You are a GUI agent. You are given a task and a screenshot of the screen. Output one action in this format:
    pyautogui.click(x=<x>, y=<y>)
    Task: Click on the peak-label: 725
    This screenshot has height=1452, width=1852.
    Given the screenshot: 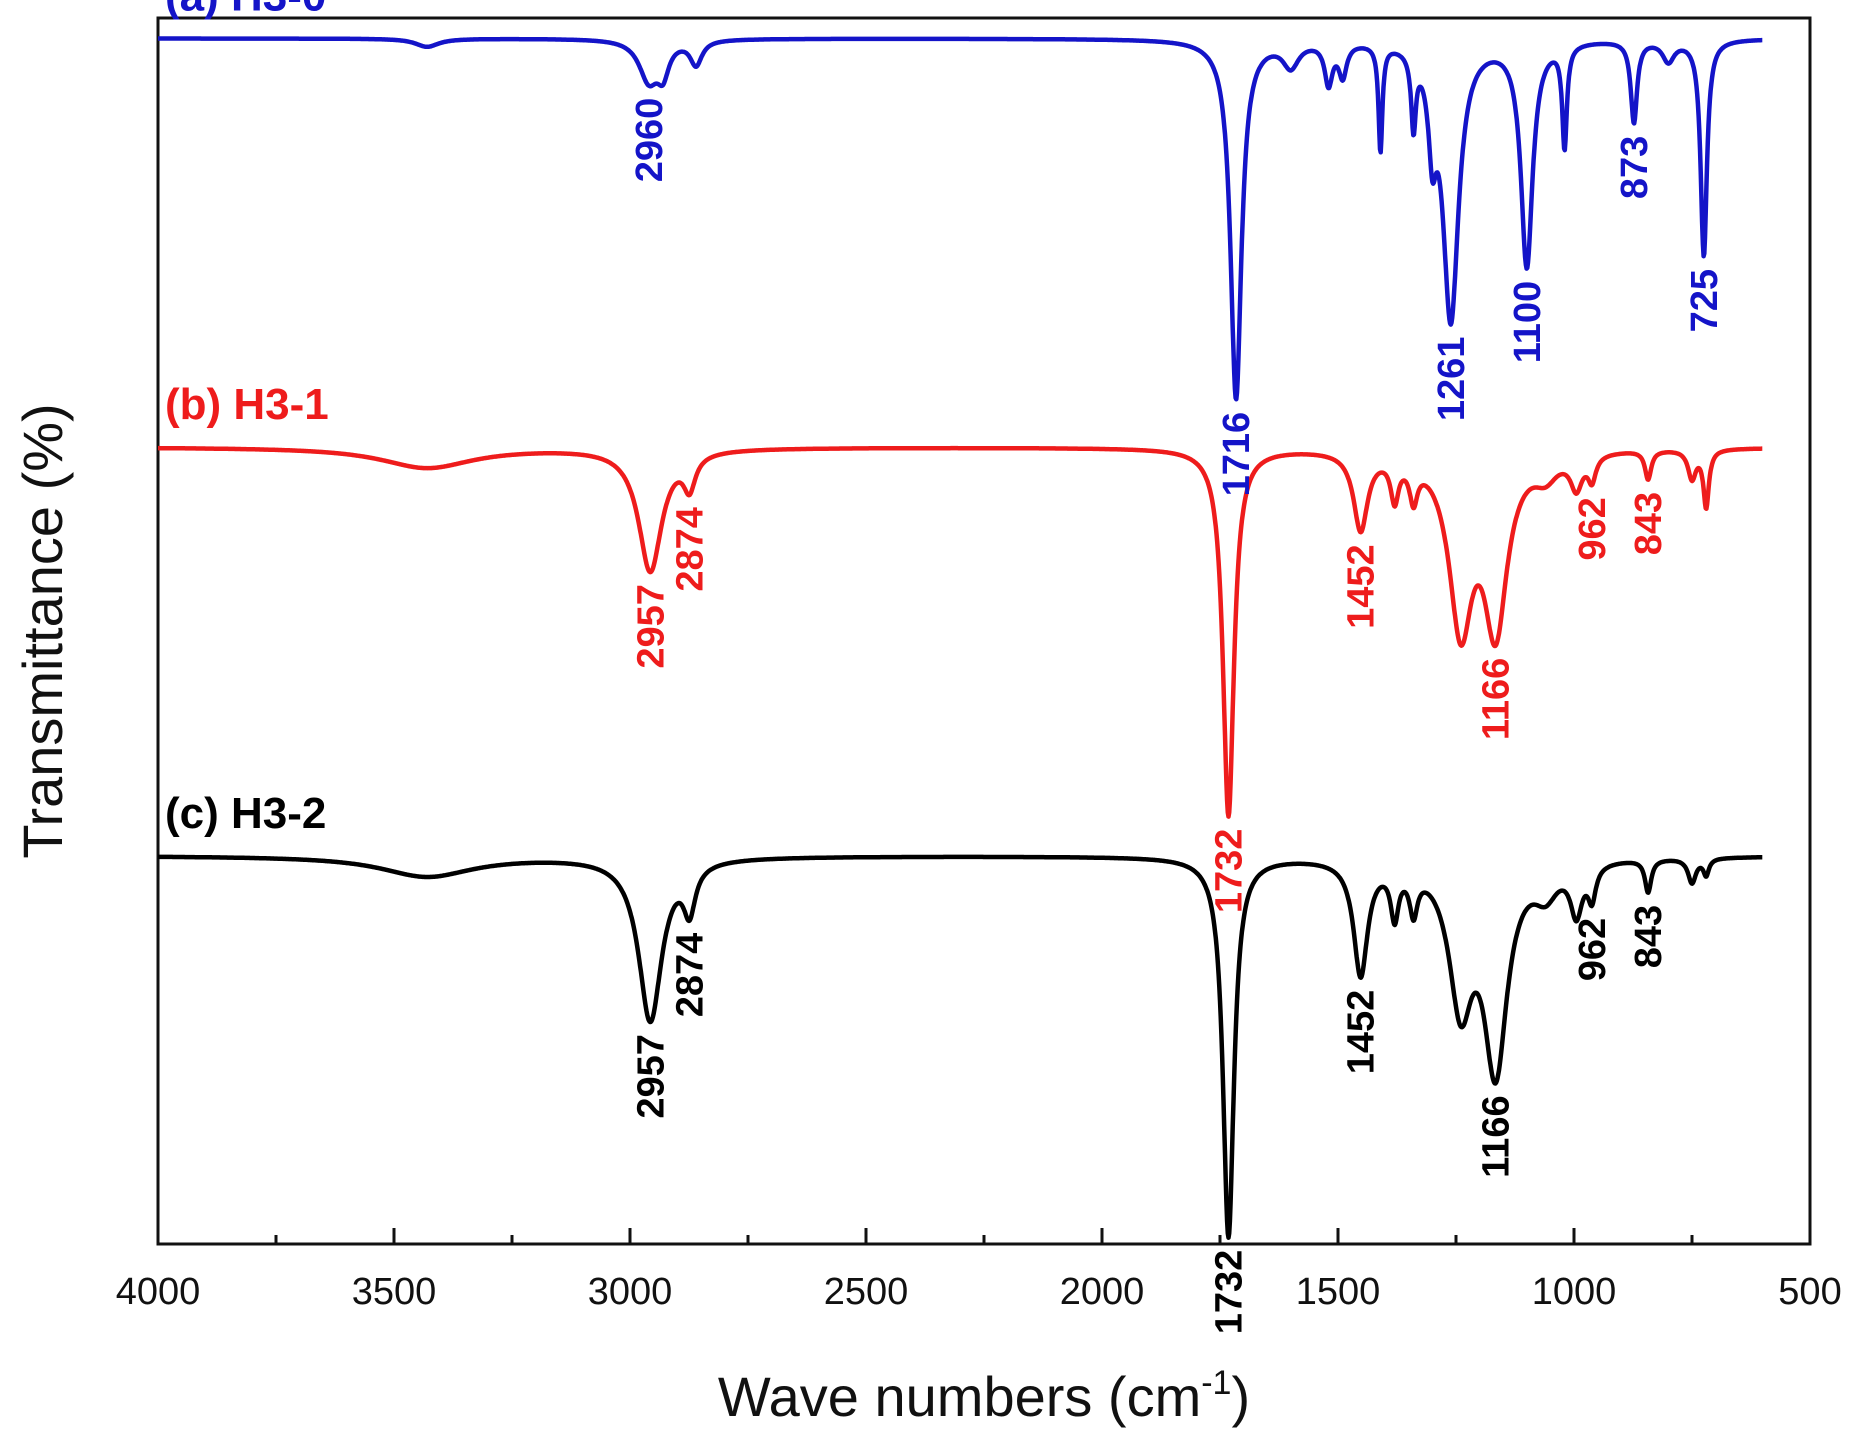 What is the action you would take?
    pyautogui.click(x=1705, y=300)
    